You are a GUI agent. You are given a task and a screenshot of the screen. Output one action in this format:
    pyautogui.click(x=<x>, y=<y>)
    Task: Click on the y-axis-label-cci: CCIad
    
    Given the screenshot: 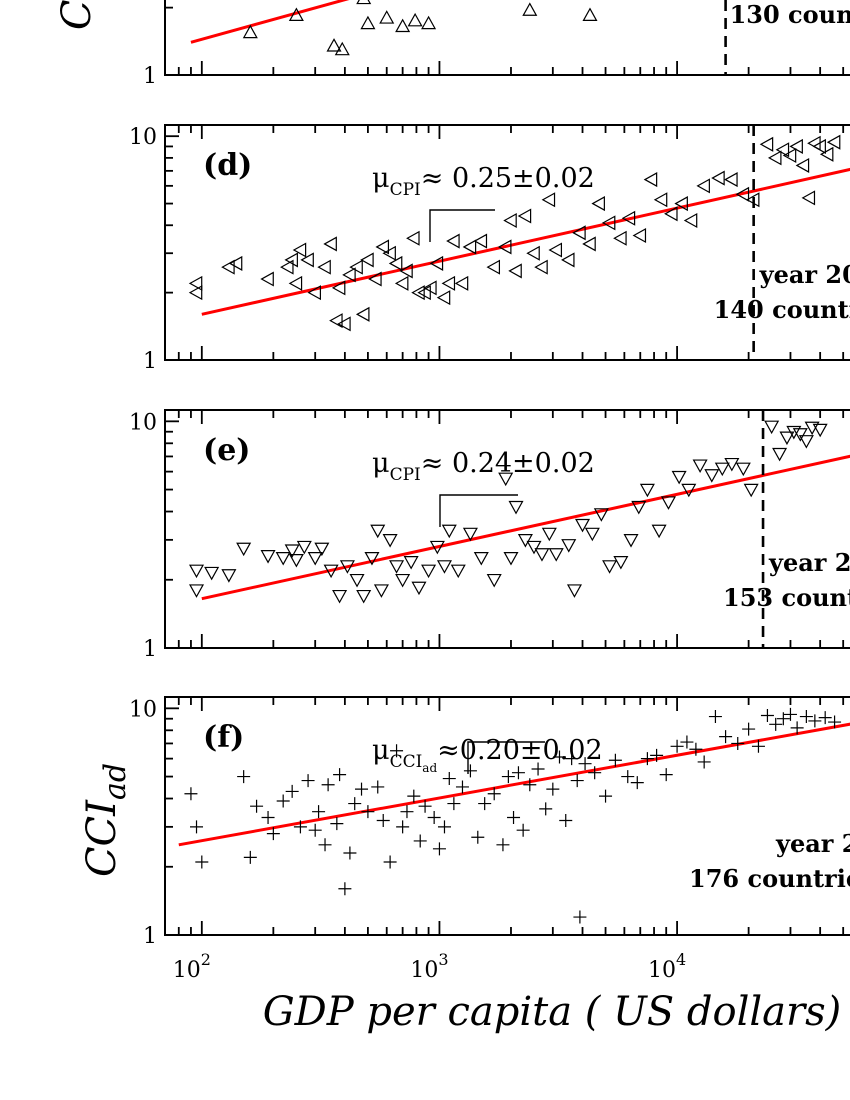 What is the action you would take?
    pyautogui.click(x=106, y=820)
    